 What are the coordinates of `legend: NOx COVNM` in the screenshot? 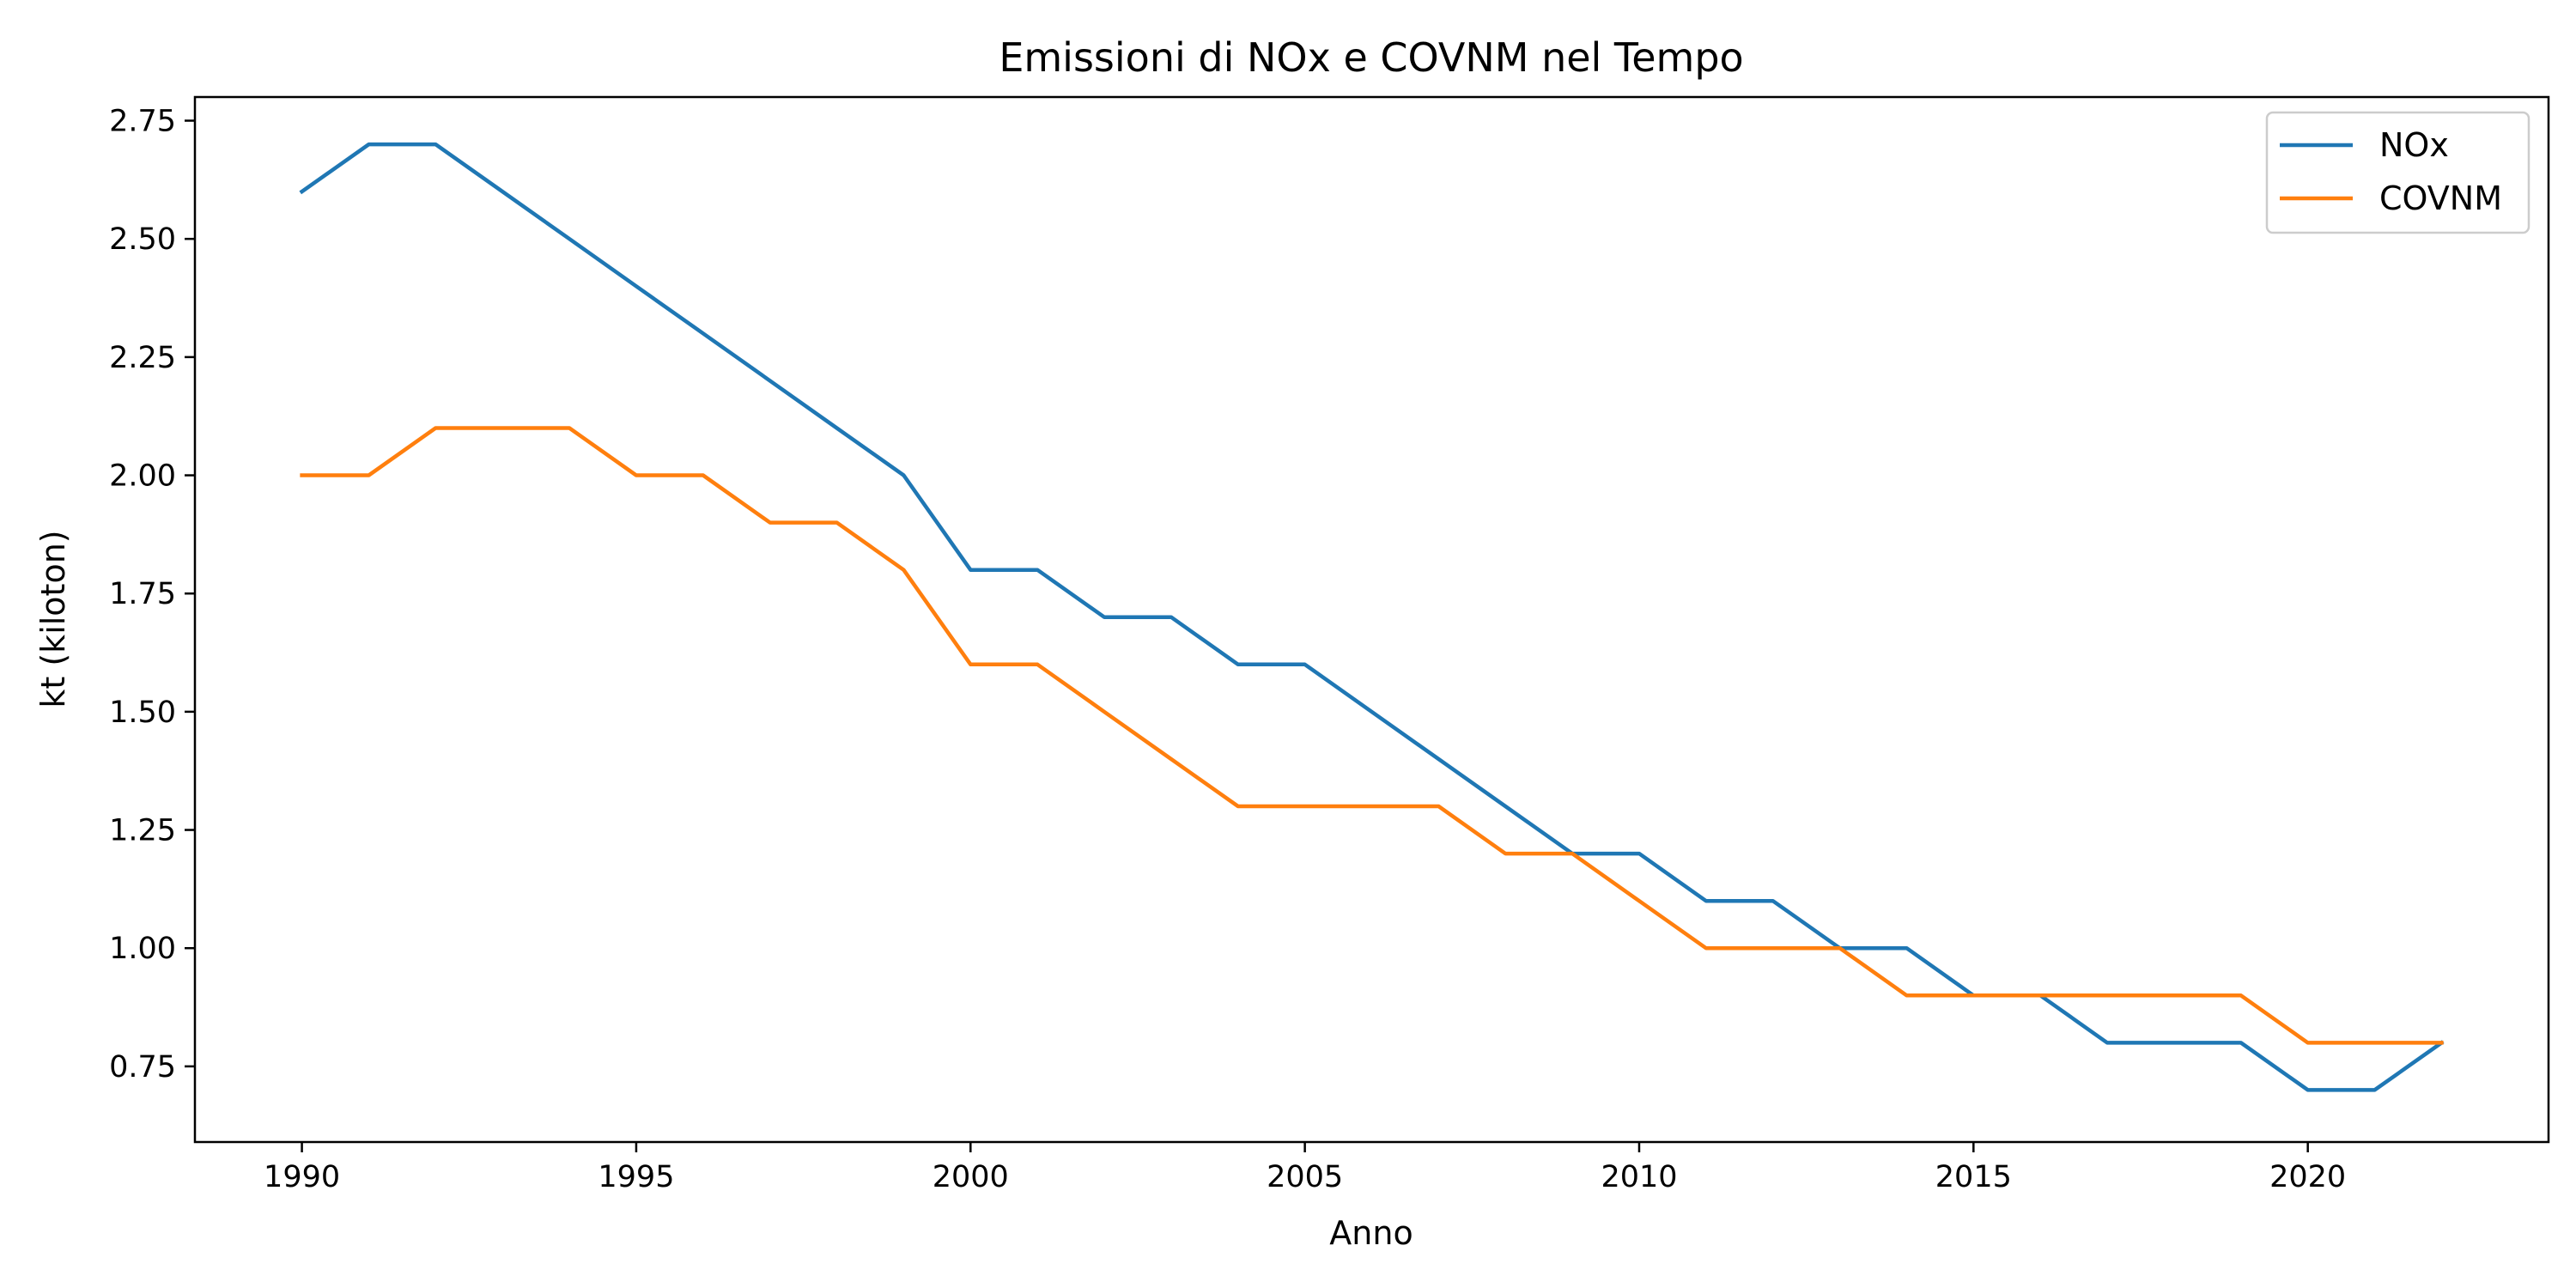 It's located at (2397, 172).